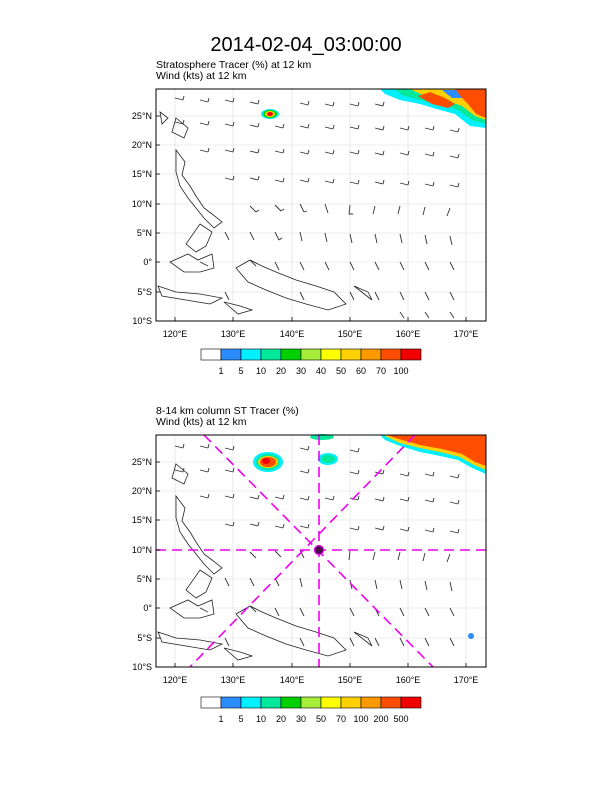 Image resolution: width=612 pixels, height=792 pixels. What do you see at coordinates (234, 65) in the screenshot?
I see `panel1-subtitle-tracer: Stratosphere Tracer (%) at 12 km` at bounding box center [234, 65].